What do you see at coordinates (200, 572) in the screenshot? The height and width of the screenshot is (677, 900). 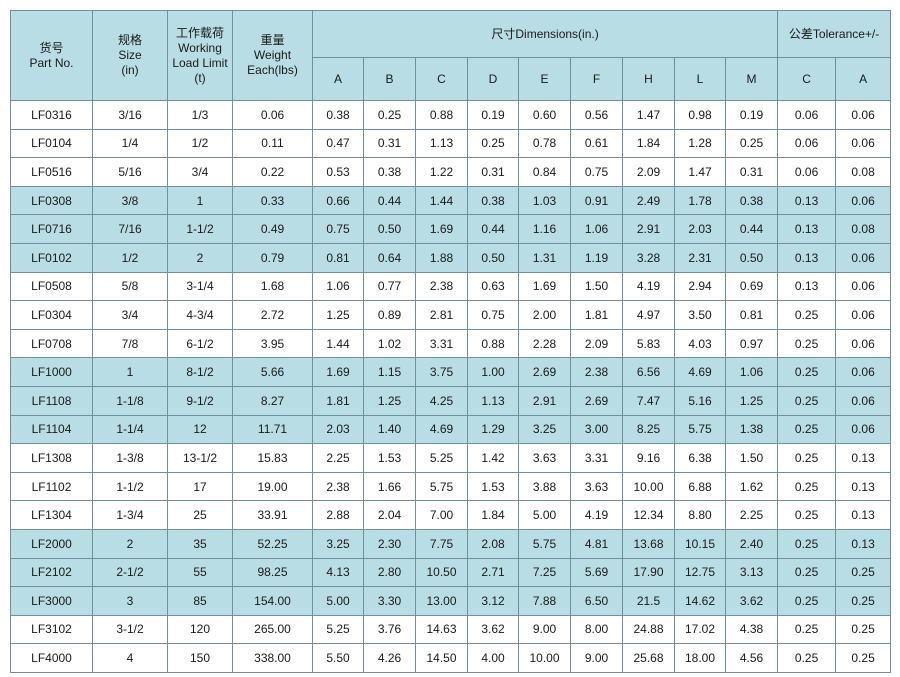 I see `cell-working-load-limit: 55` at bounding box center [200, 572].